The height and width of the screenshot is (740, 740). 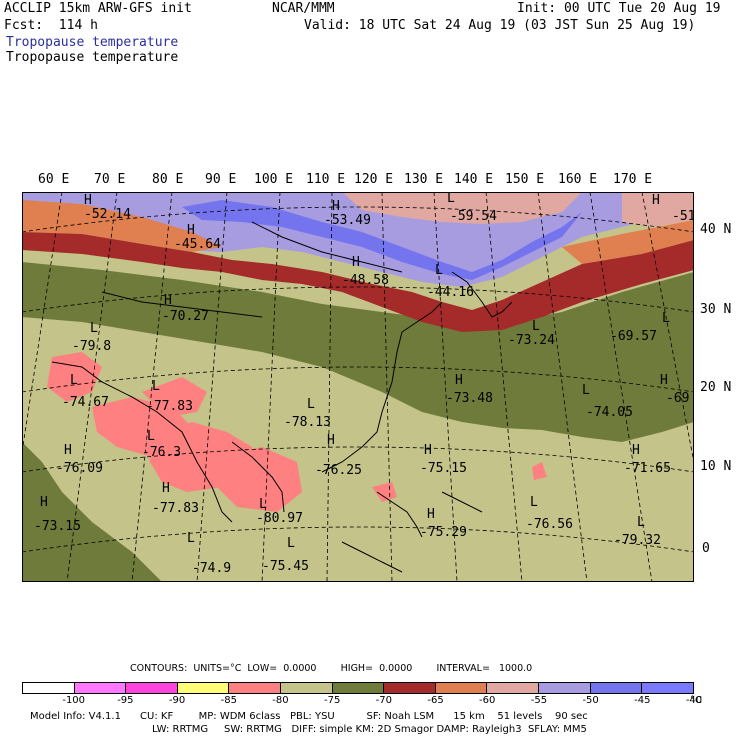 What do you see at coordinates (716, 466) in the screenshot?
I see `lat-label: 10 N` at bounding box center [716, 466].